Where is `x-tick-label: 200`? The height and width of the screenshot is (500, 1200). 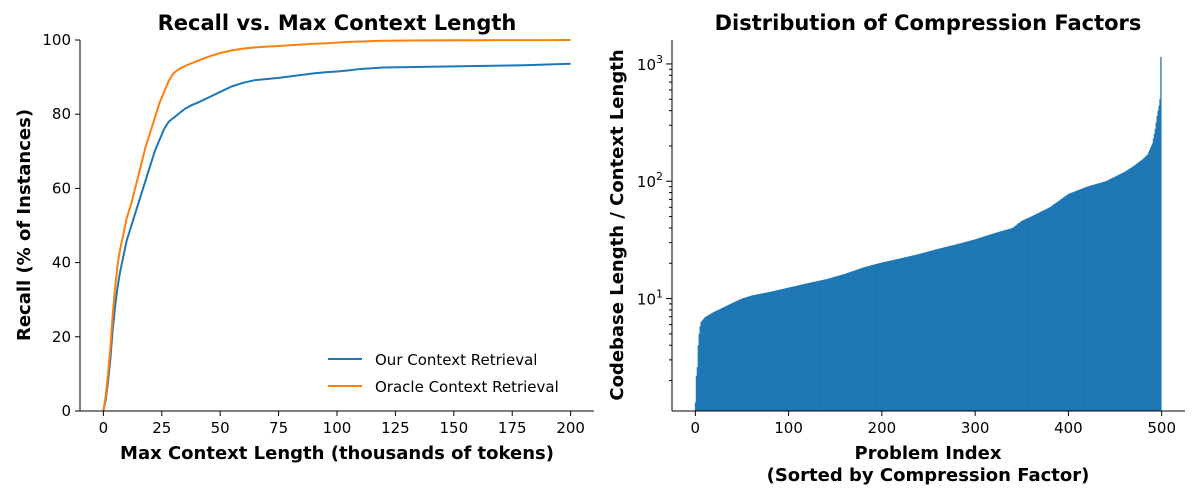 x-tick-label: 200 is located at coordinates (570, 428).